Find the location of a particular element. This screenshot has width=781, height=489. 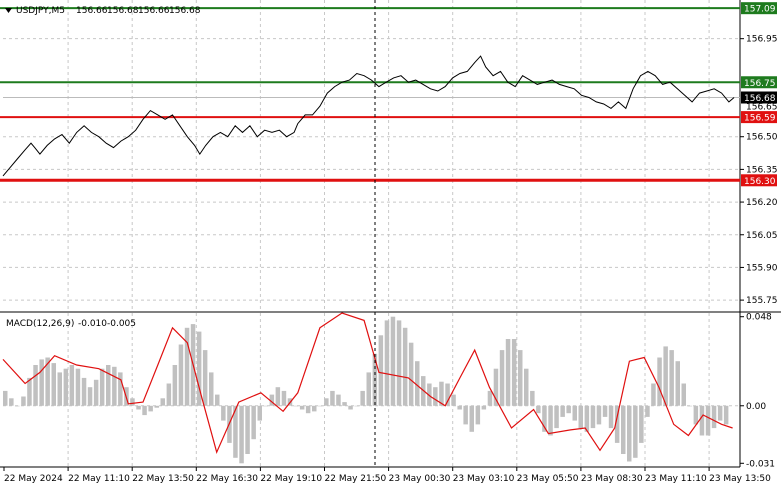

time-tick-label: 23 May 03:10 is located at coordinates (484, 479).